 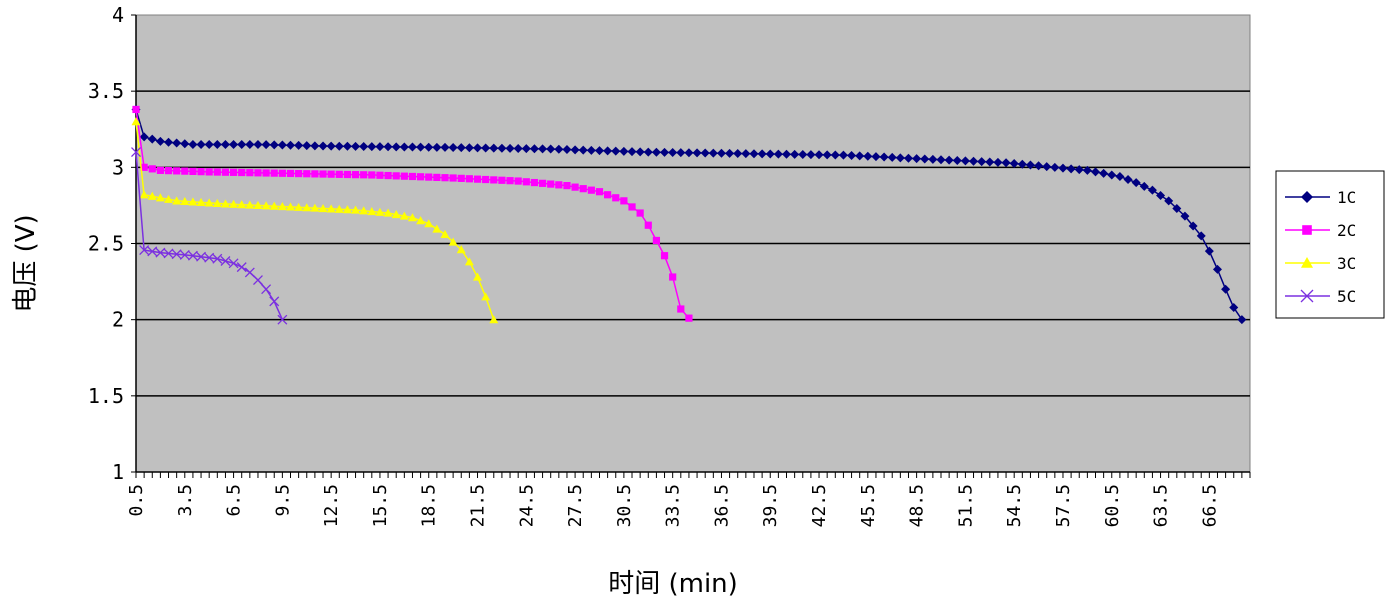 What do you see at coordinates (868, 505) in the screenshot?
I see `x-tick-label: 45.5` at bounding box center [868, 505].